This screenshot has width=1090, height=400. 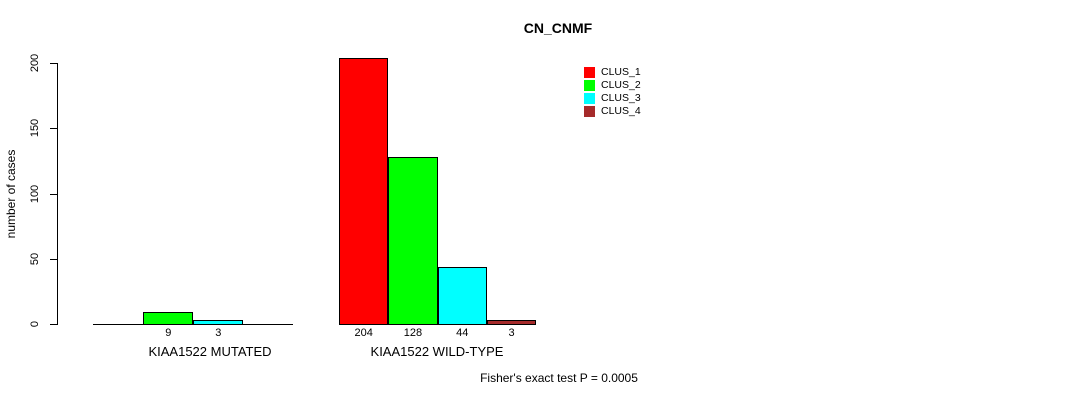 I want to click on legend: CLUS_1 CLUS_2 CLUS_3 CLUS_4, so click(x=612, y=92).